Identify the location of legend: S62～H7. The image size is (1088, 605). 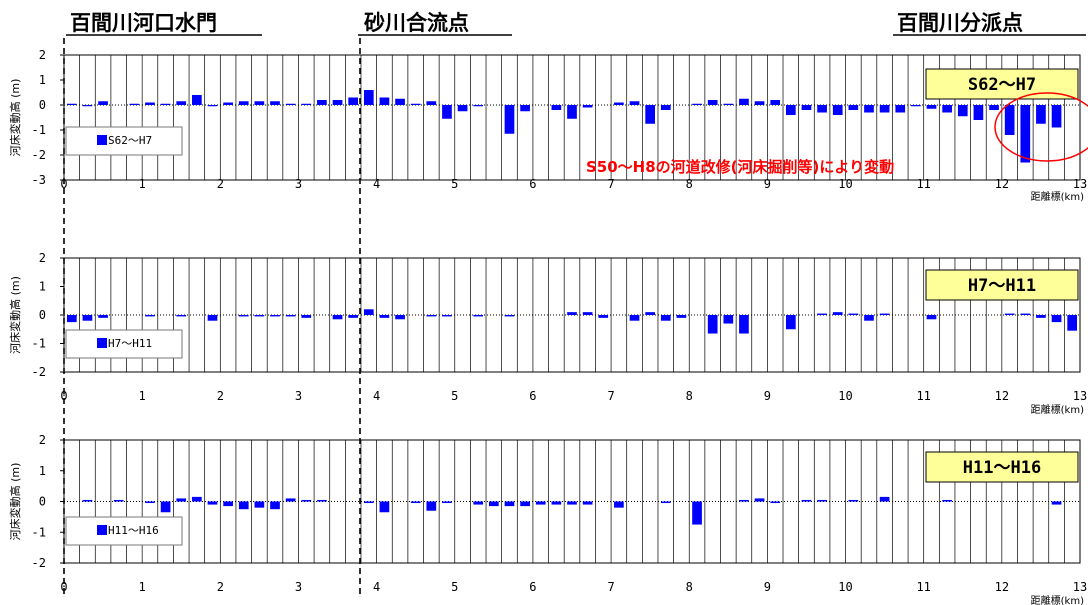
(124, 141).